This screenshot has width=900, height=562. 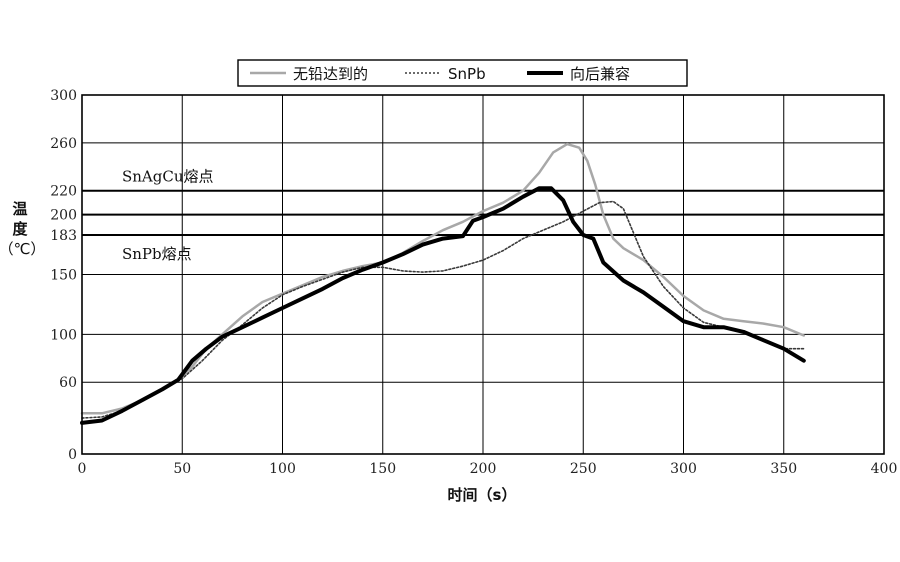 What do you see at coordinates (884, 469) in the screenshot?
I see `x-tick-label: 400` at bounding box center [884, 469].